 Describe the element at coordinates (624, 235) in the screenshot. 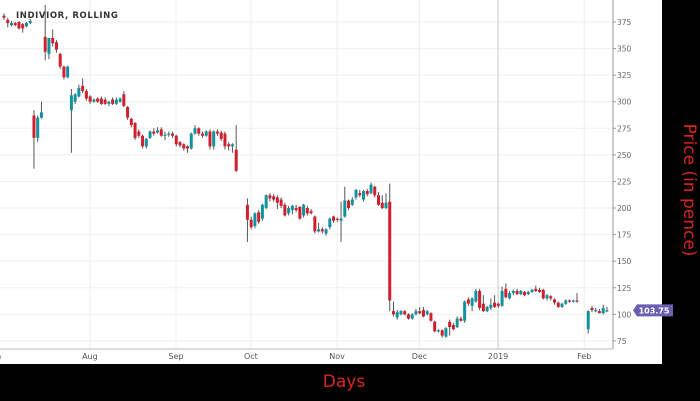

I see `y-tick-label: 175` at that location.